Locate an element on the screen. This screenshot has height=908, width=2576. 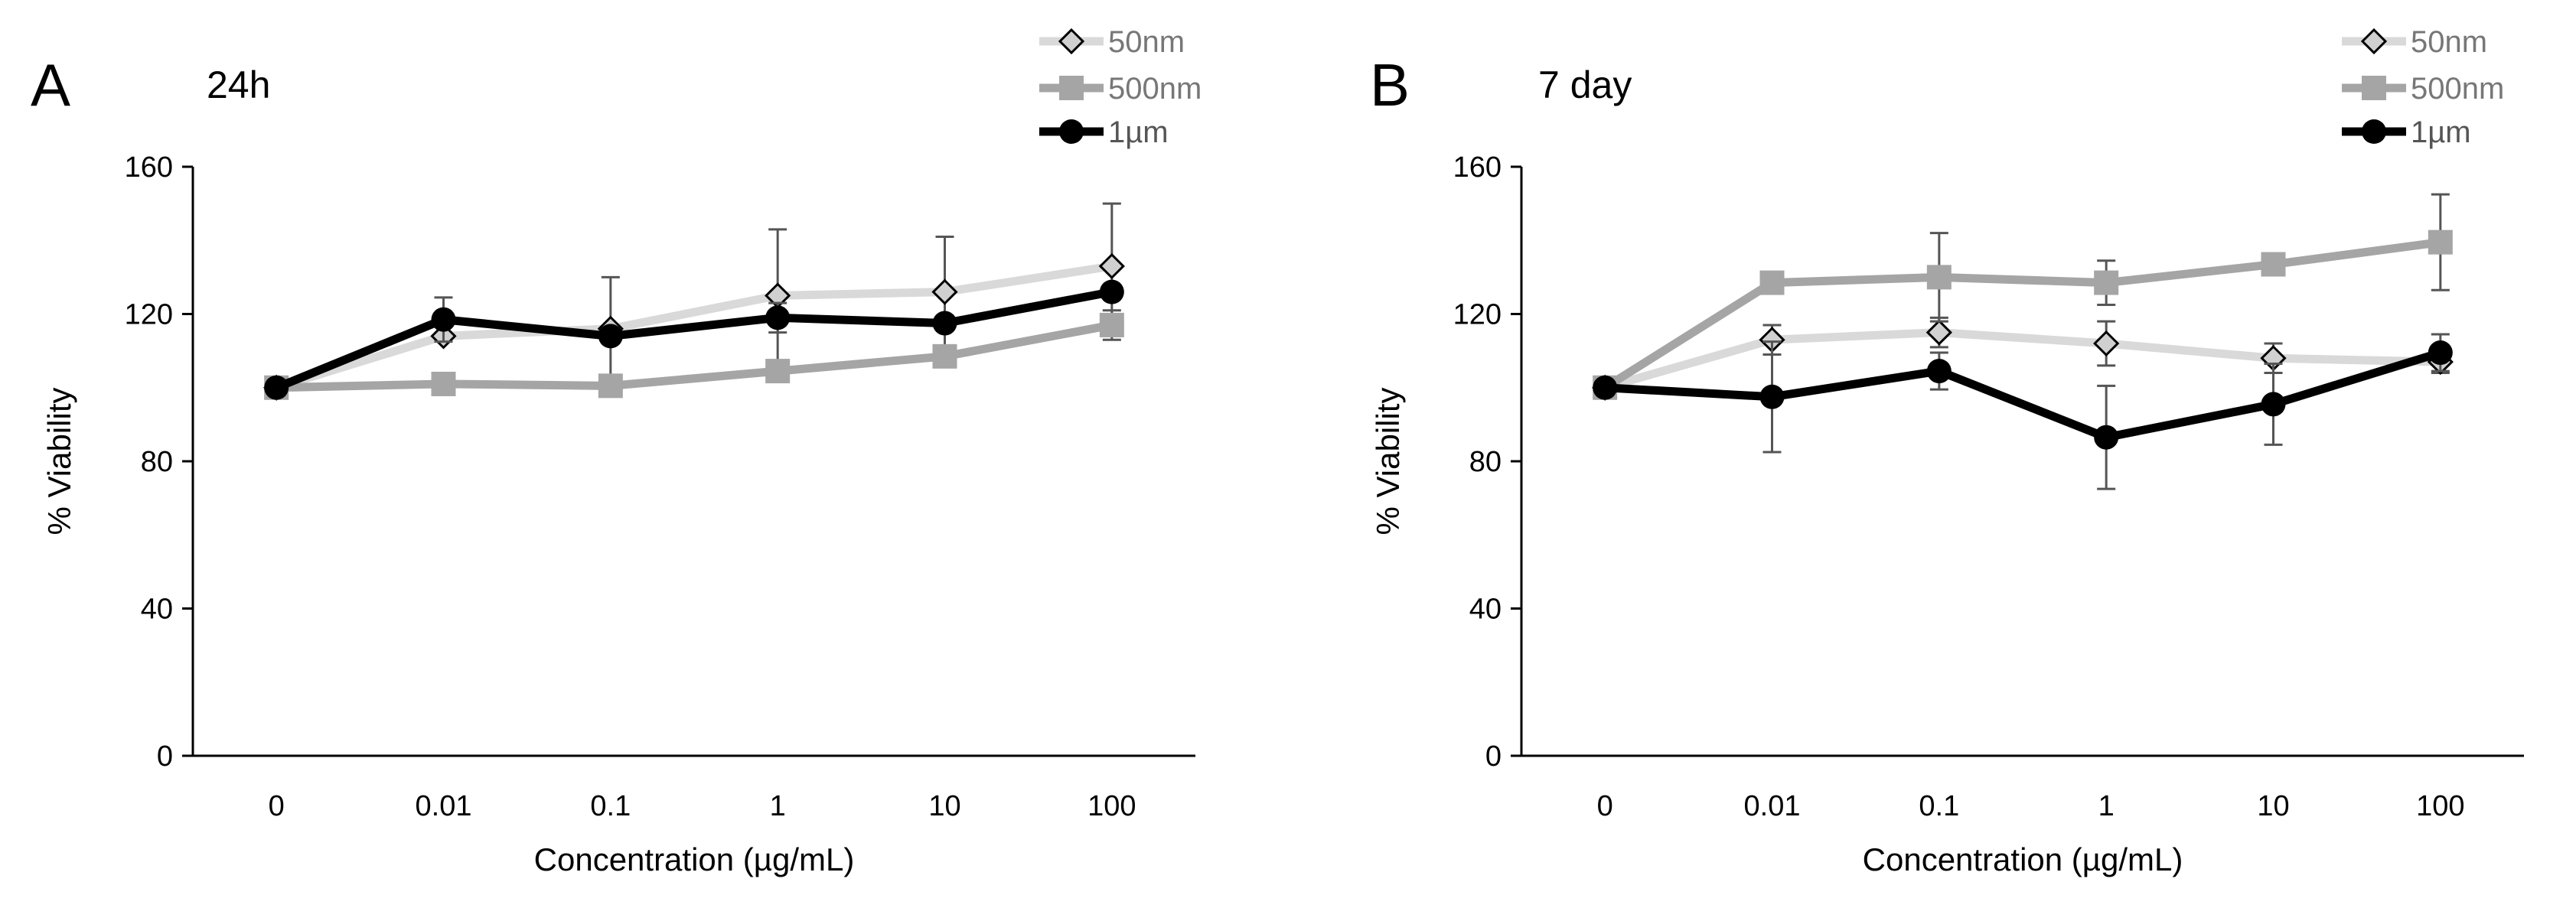
chart-title: 24h is located at coordinates (239, 84).